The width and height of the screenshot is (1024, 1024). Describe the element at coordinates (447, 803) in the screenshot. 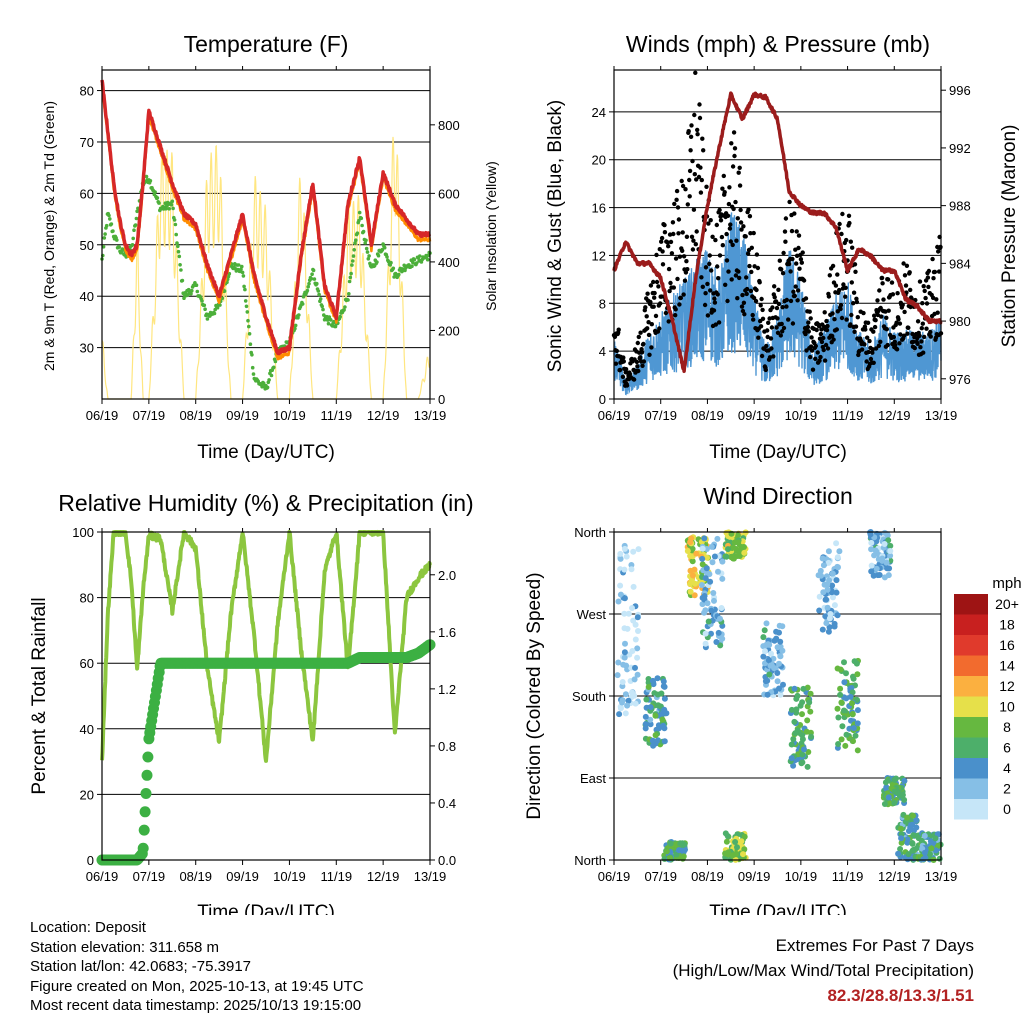

I see `y2-tick-label: 0.4` at that location.